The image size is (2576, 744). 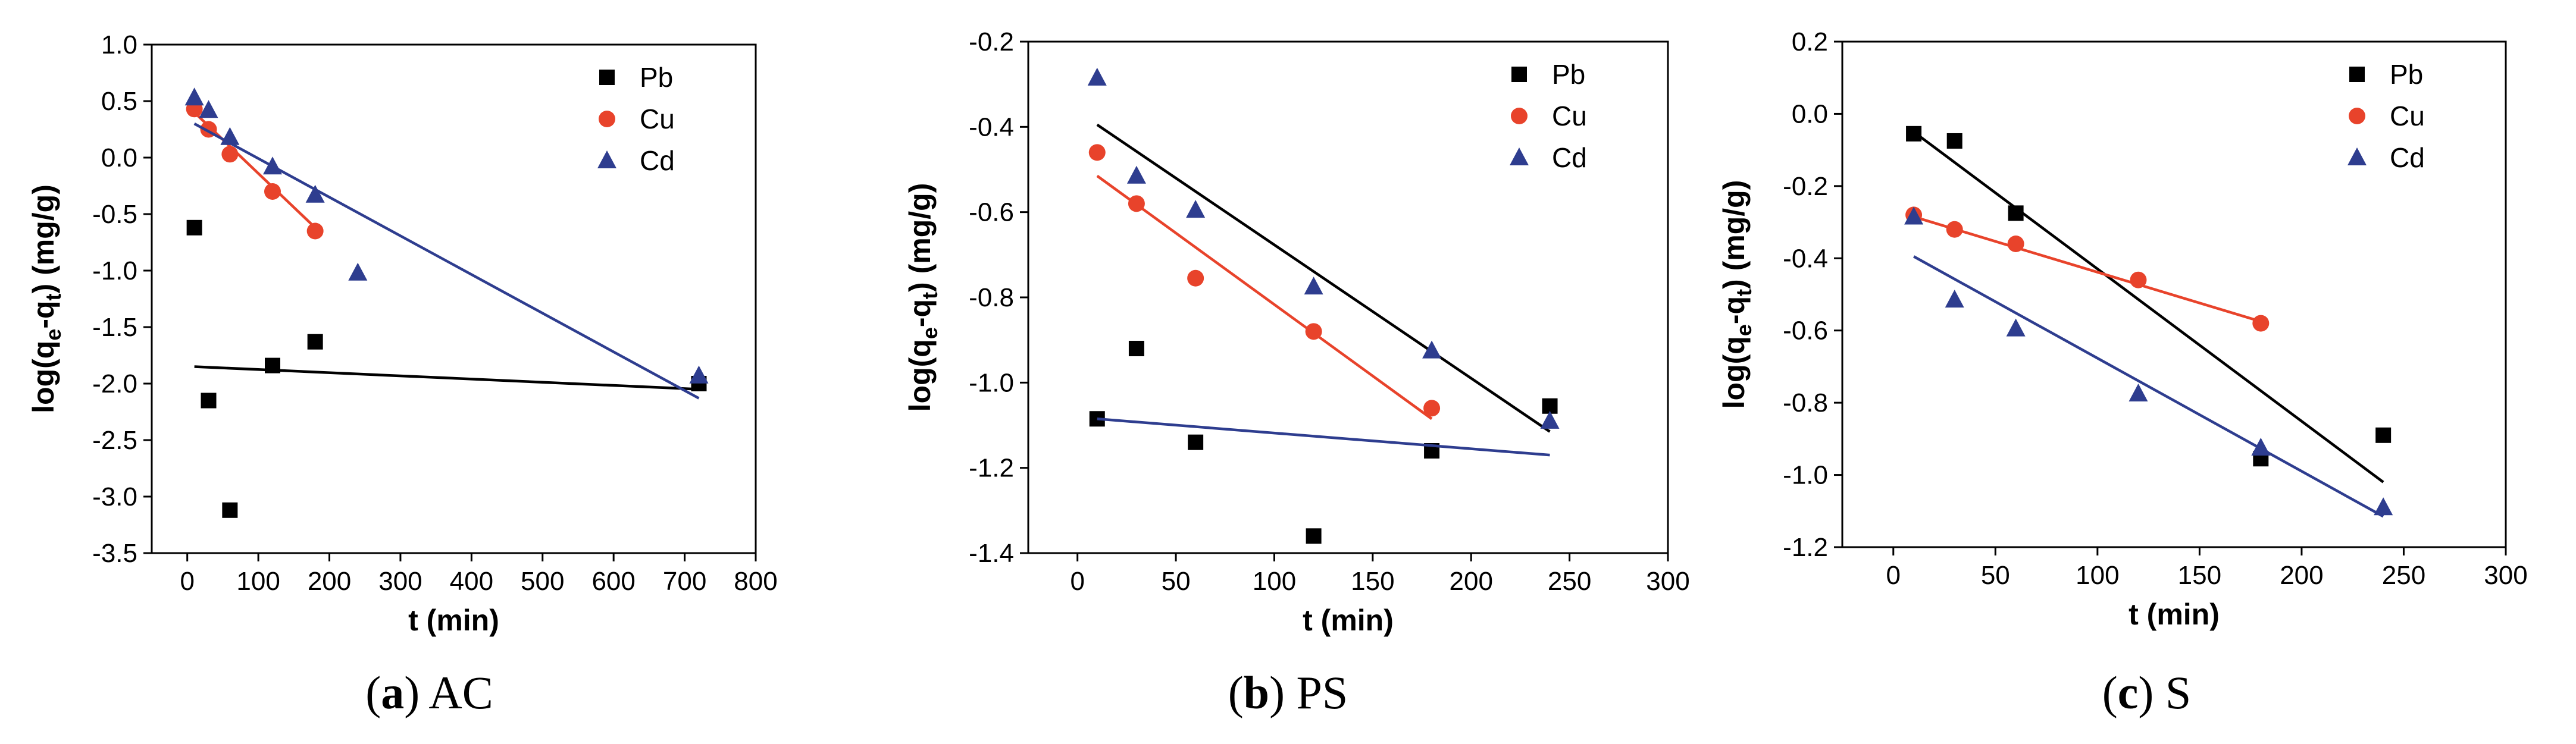 I want to click on y-tick-label: -1.5, so click(x=114, y=327).